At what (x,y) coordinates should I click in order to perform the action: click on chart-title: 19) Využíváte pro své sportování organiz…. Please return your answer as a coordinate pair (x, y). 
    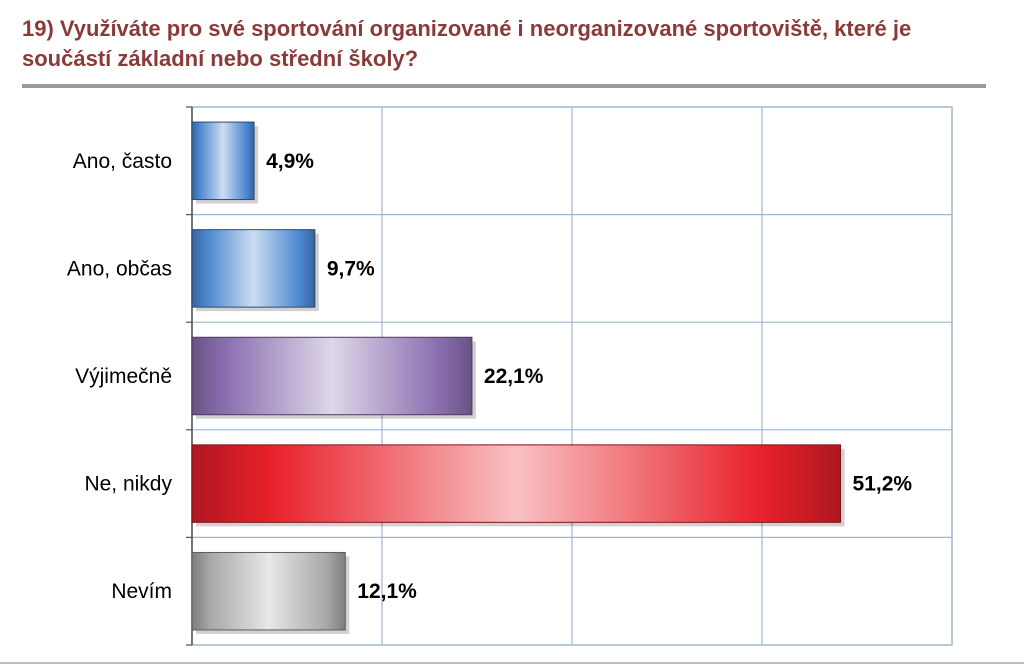
    Looking at the image, I should click on (467, 43).